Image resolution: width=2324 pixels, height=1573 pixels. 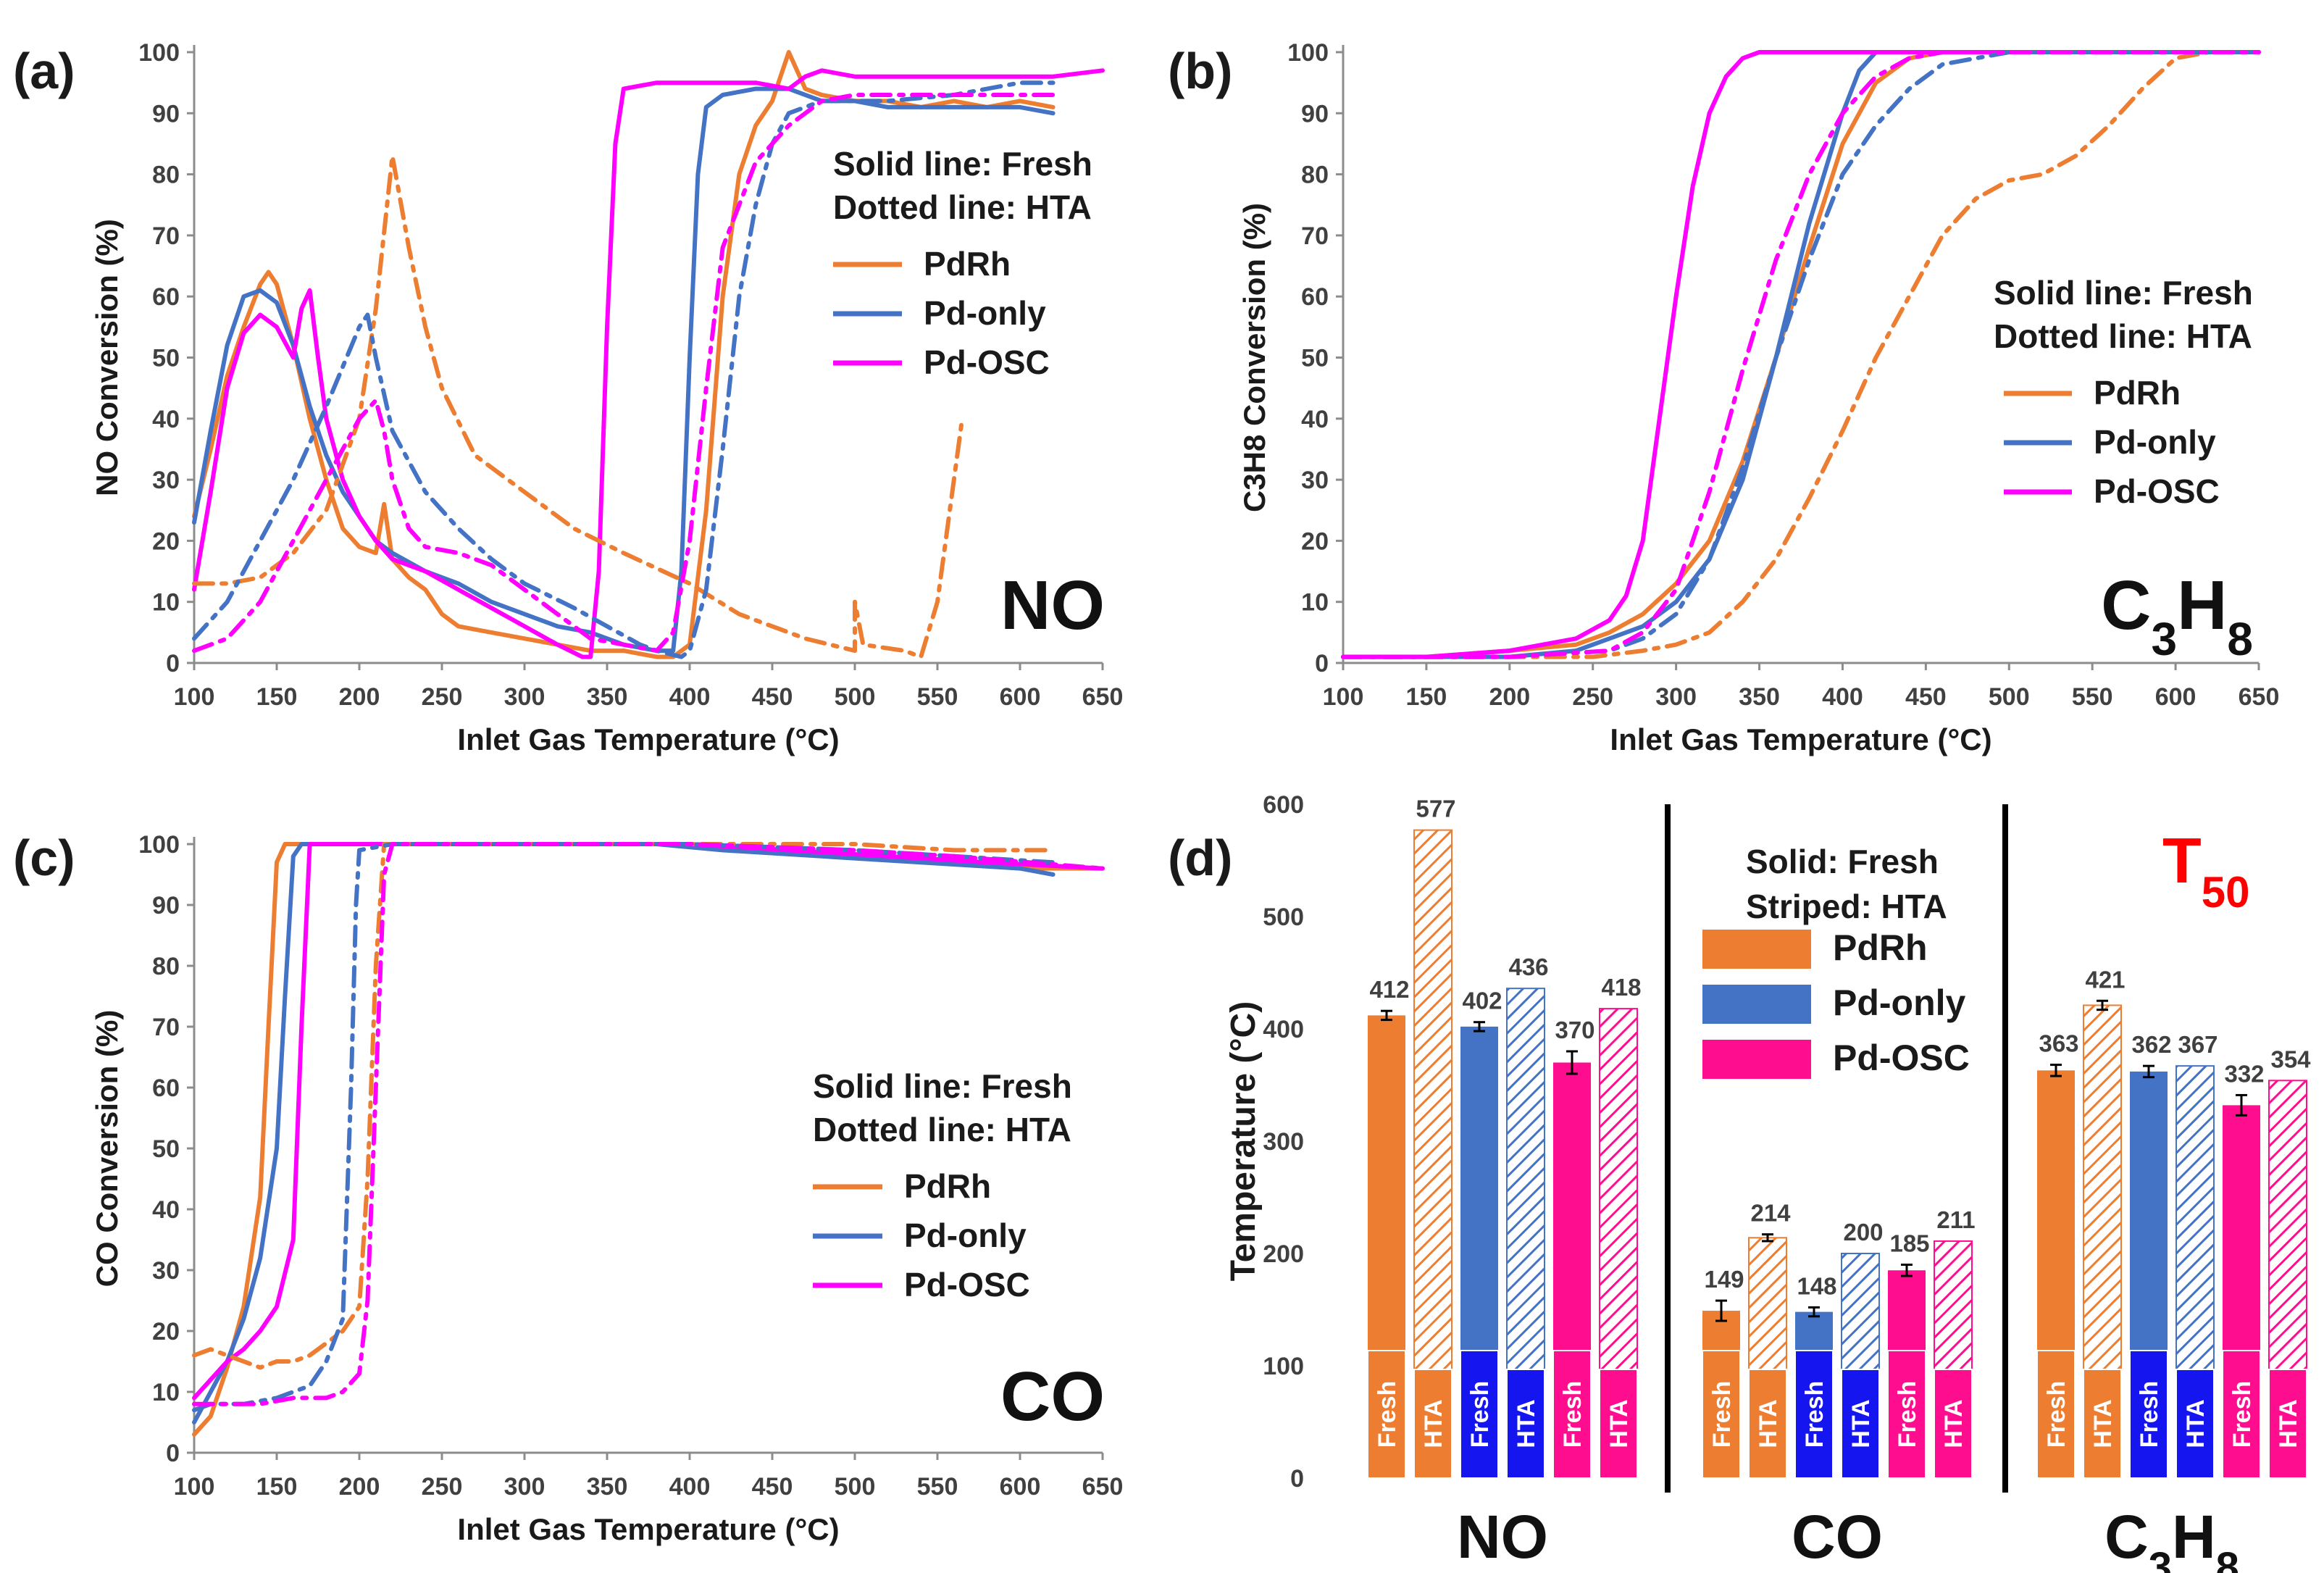 What do you see at coordinates (1621, 988) in the screenshot?
I see `bar-value-label: 418` at bounding box center [1621, 988].